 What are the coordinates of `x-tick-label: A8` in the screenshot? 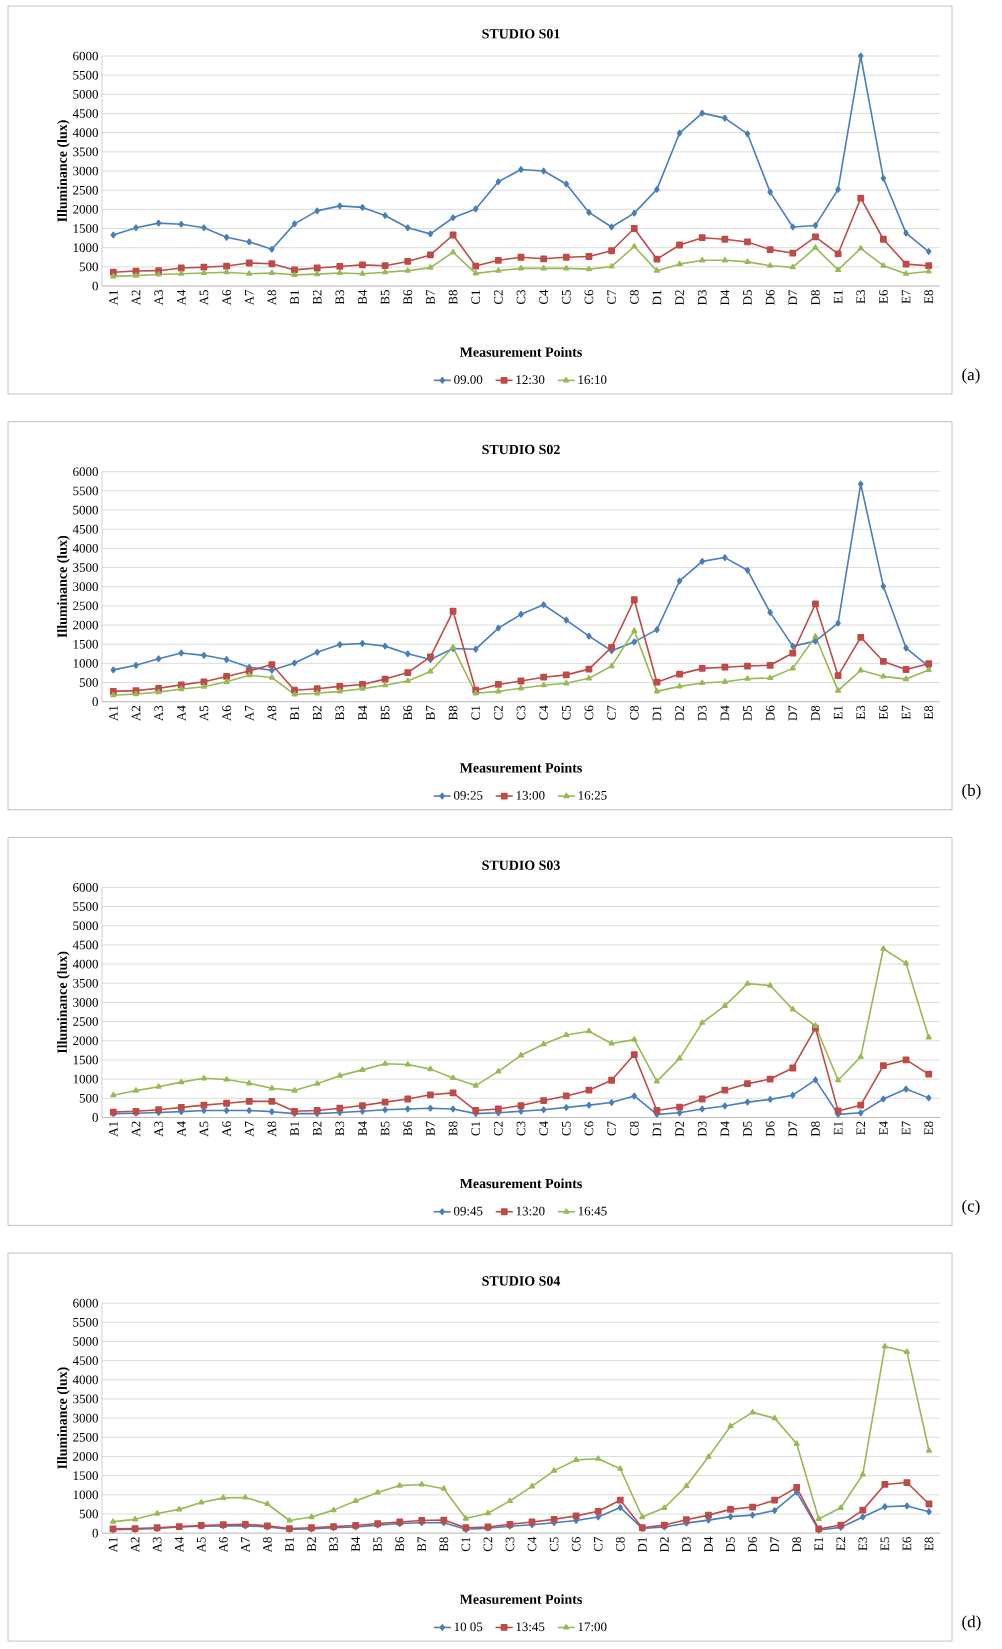 It's located at (272, 1129).